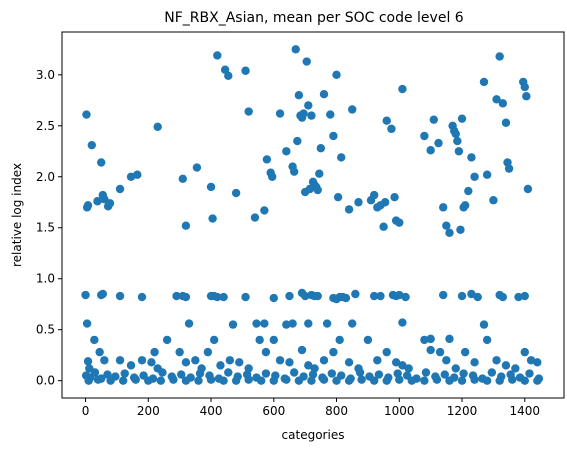  Describe the element at coordinates (313, 435) in the screenshot. I see `x-axis-label: categories` at that location.